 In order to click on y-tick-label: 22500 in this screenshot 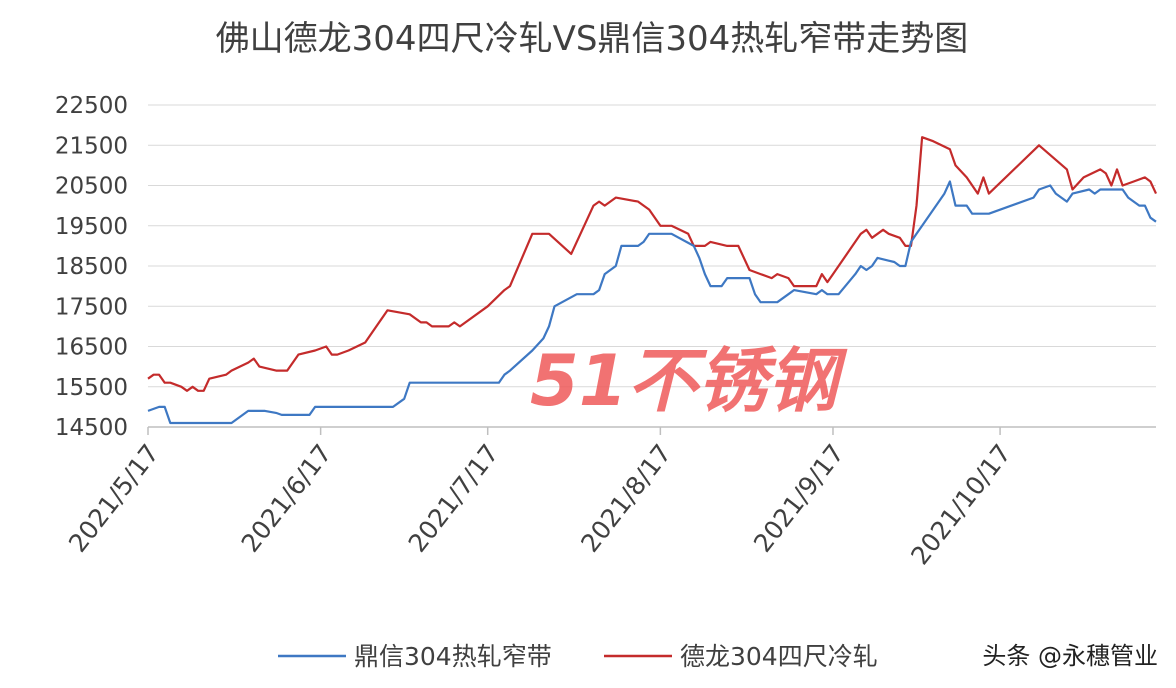, I will do `click(91, 106)`.